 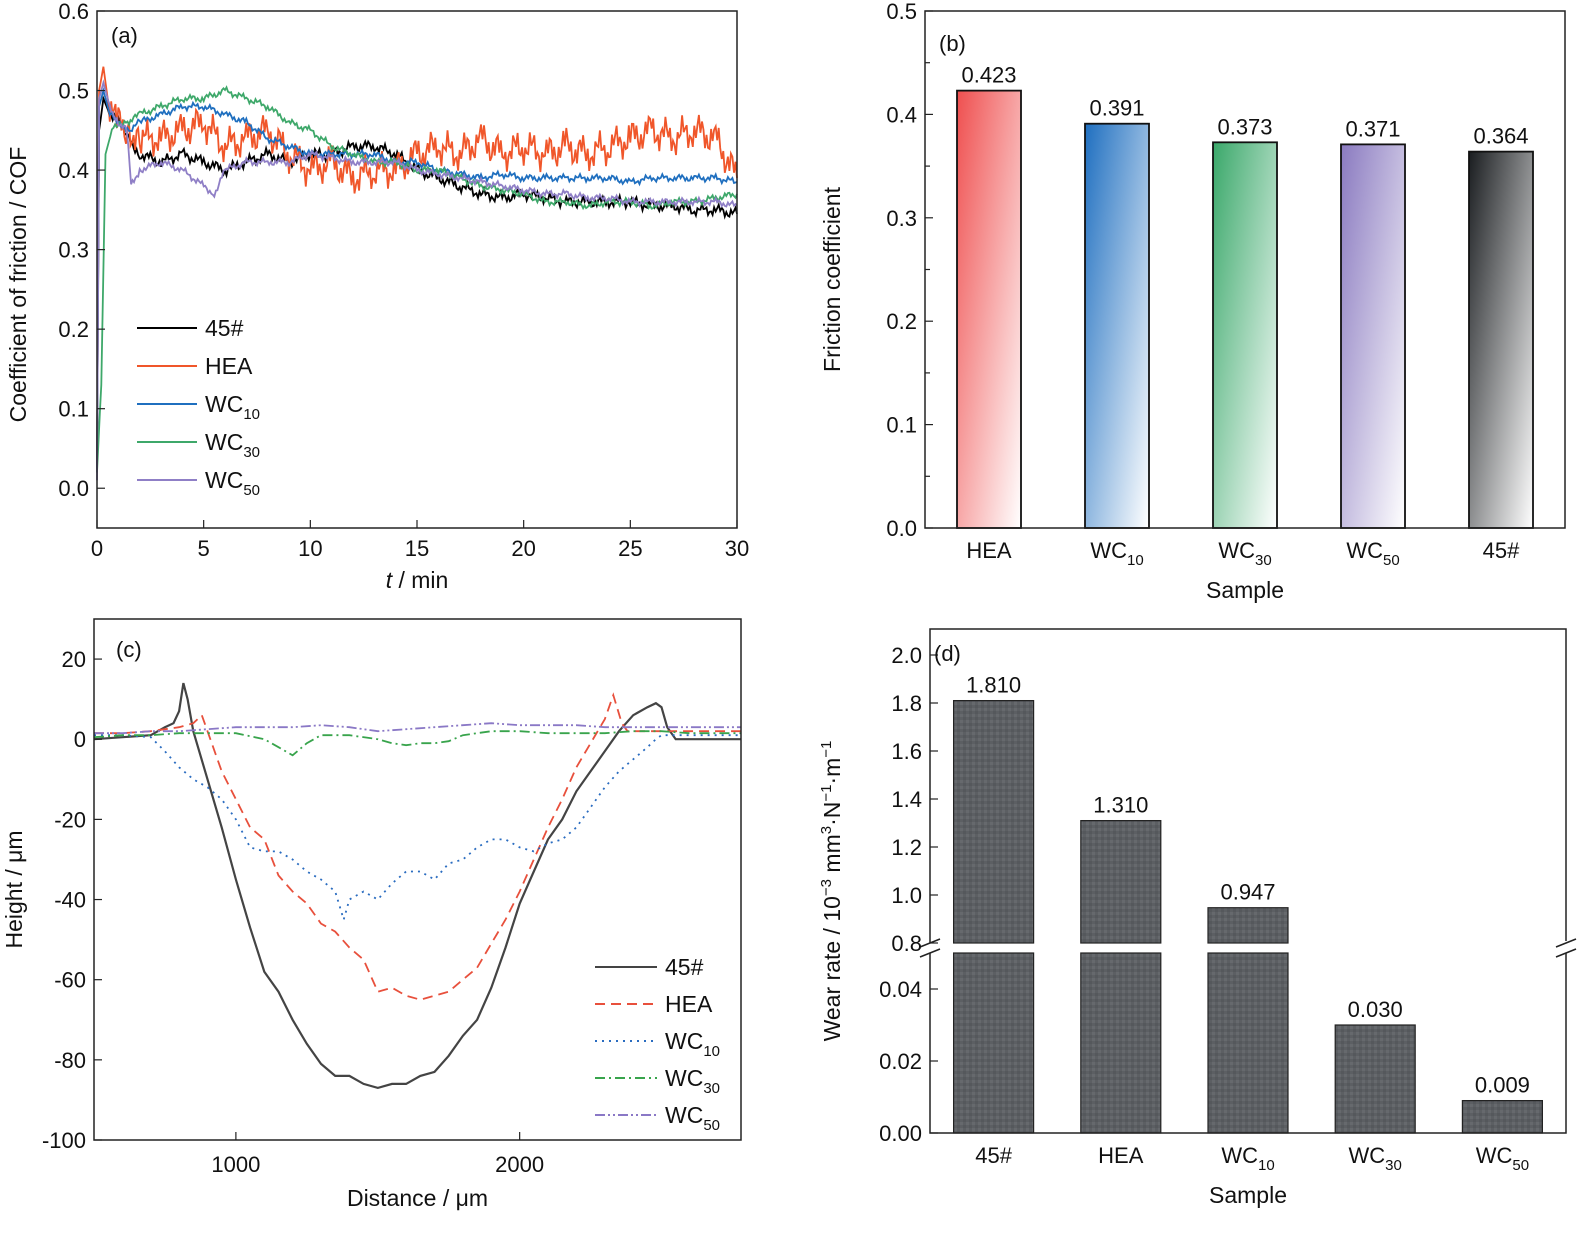 I want to click on bar-value-label: 0.030, so click(x=1375, y=1009).